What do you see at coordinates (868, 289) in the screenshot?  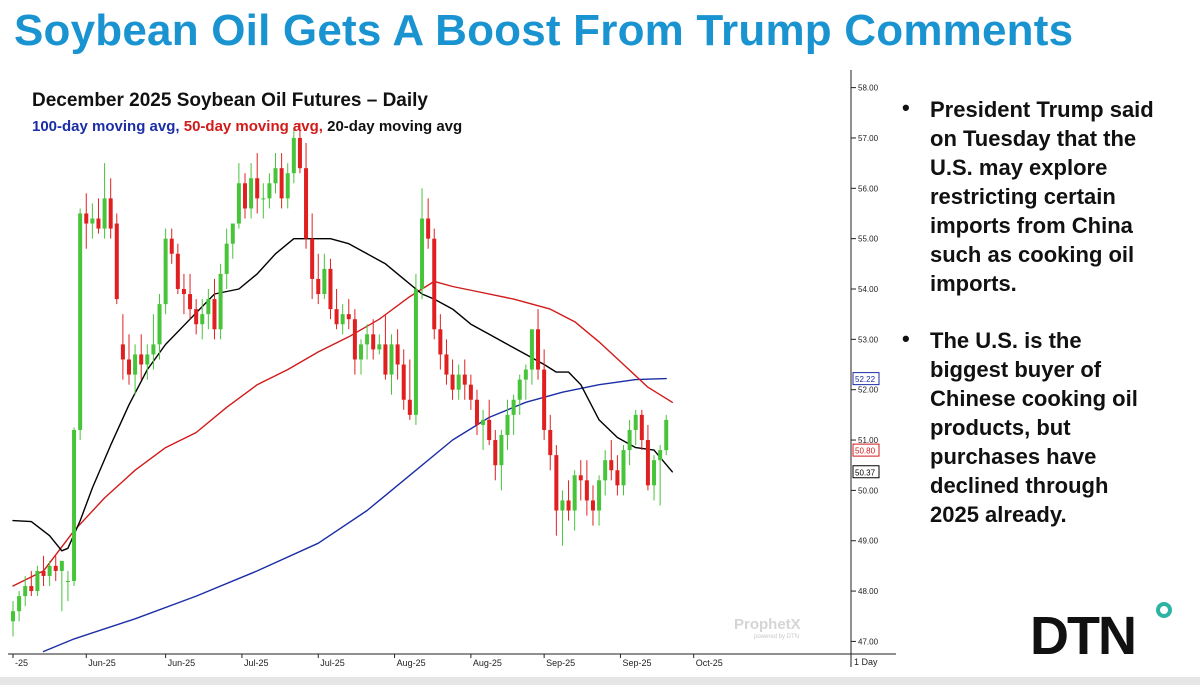 I see `y-tick-label: 54.00` at bounding box center [868, 289].